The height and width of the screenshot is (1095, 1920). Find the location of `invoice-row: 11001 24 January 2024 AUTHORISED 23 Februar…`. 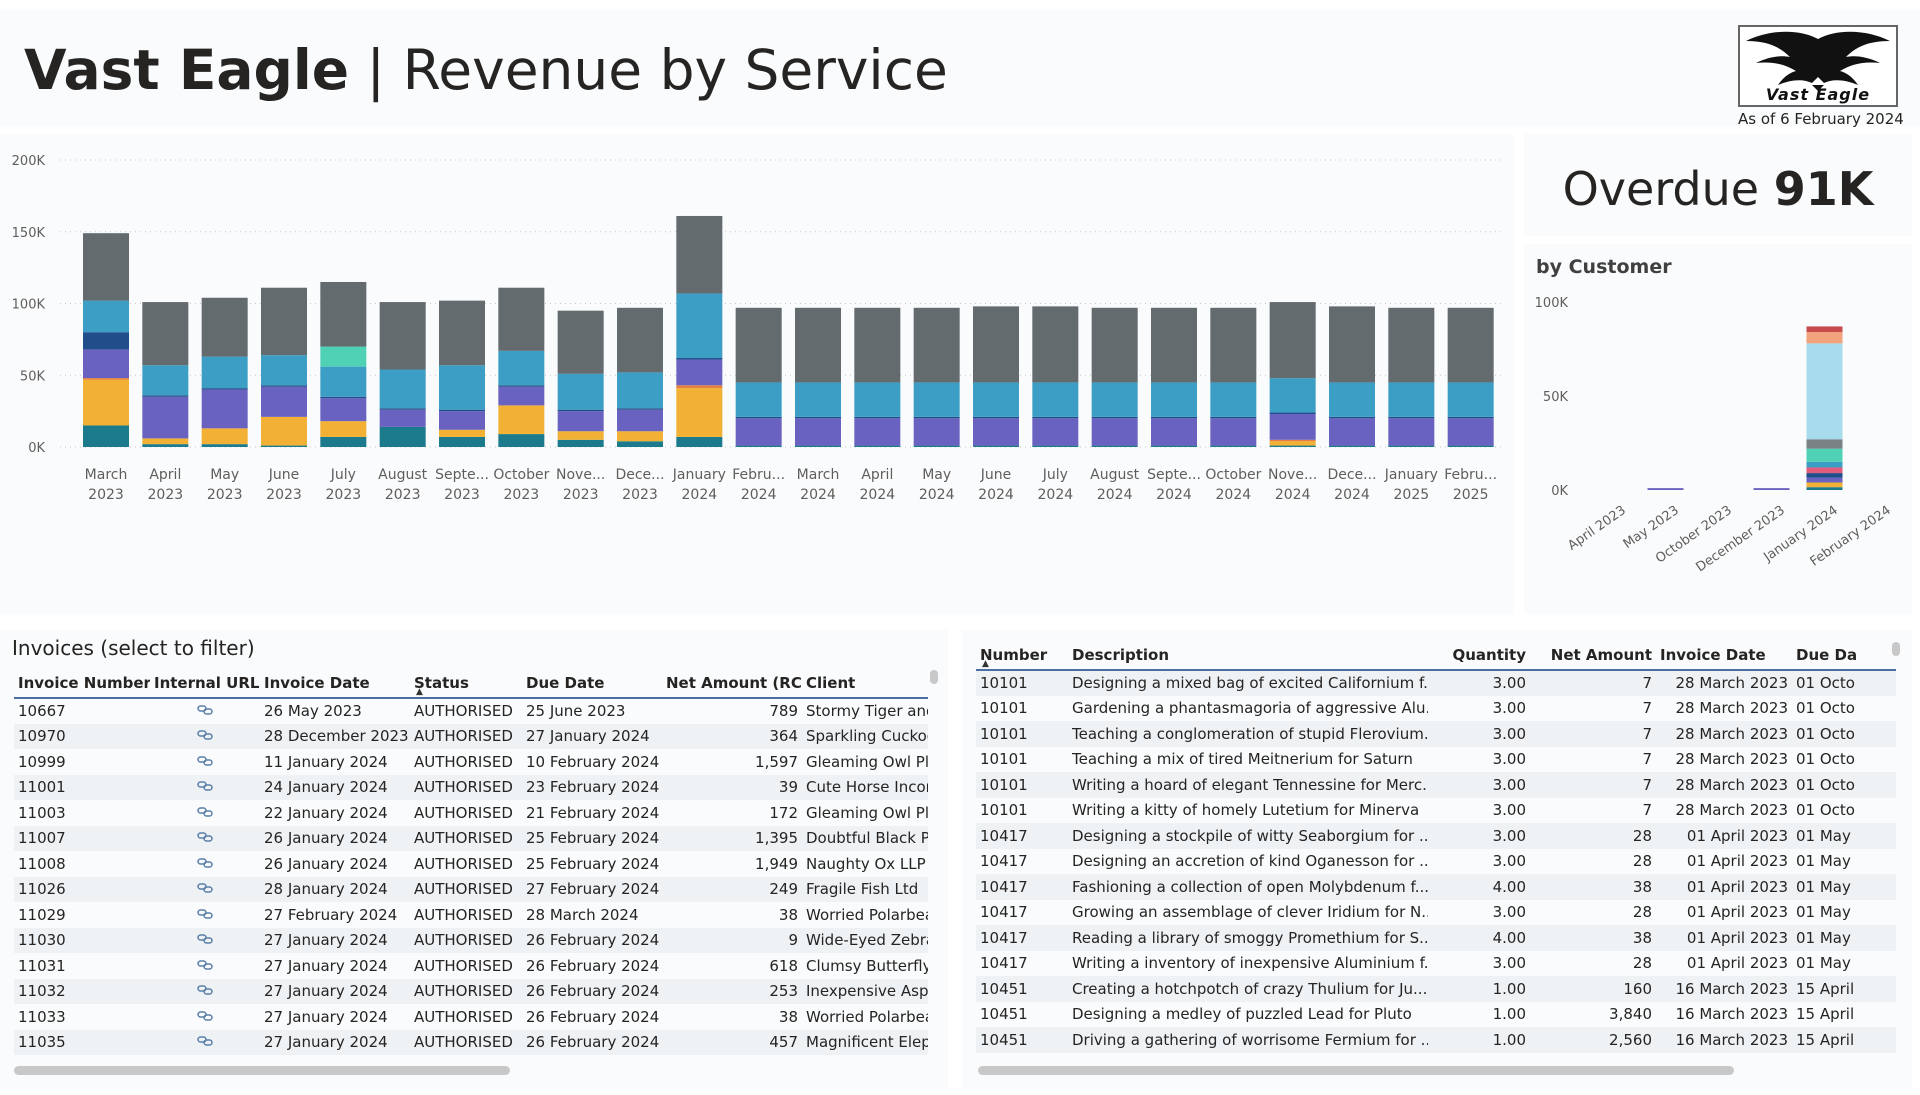

invoice-row: 11001 24 January 2024 AUTHORISED 23 Februar… is located at coordinates (471, 787).